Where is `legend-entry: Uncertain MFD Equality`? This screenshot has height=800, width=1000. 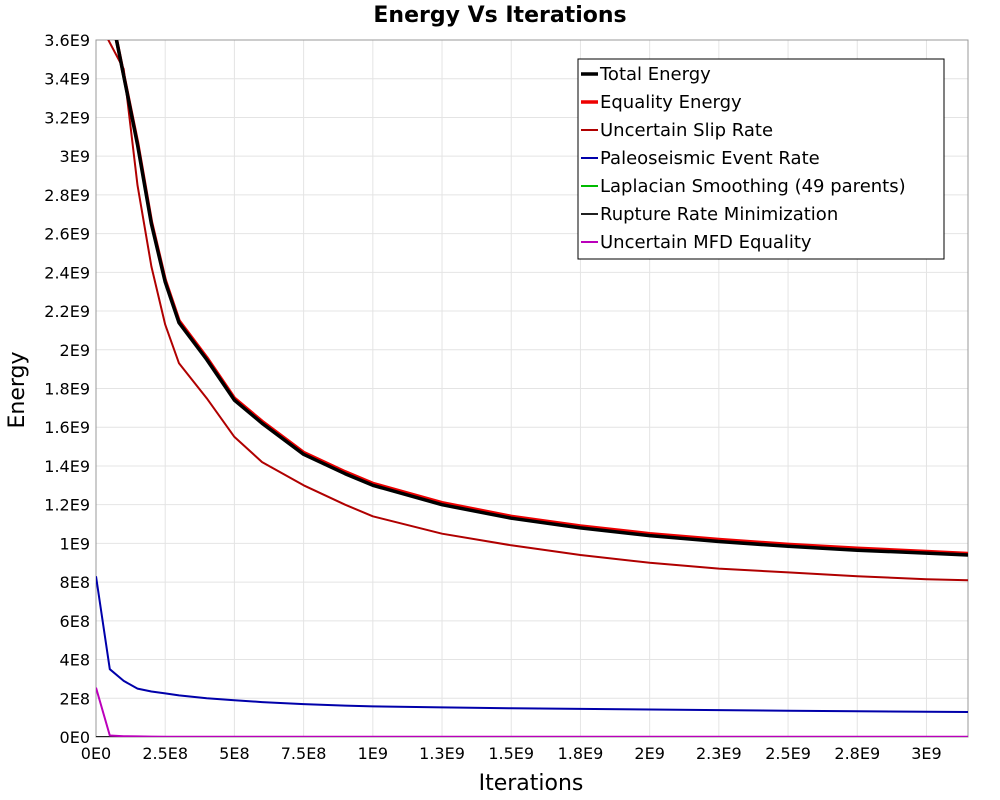
legend-entry: Uncertain MFD Equality is located at coordinates (706, 242).